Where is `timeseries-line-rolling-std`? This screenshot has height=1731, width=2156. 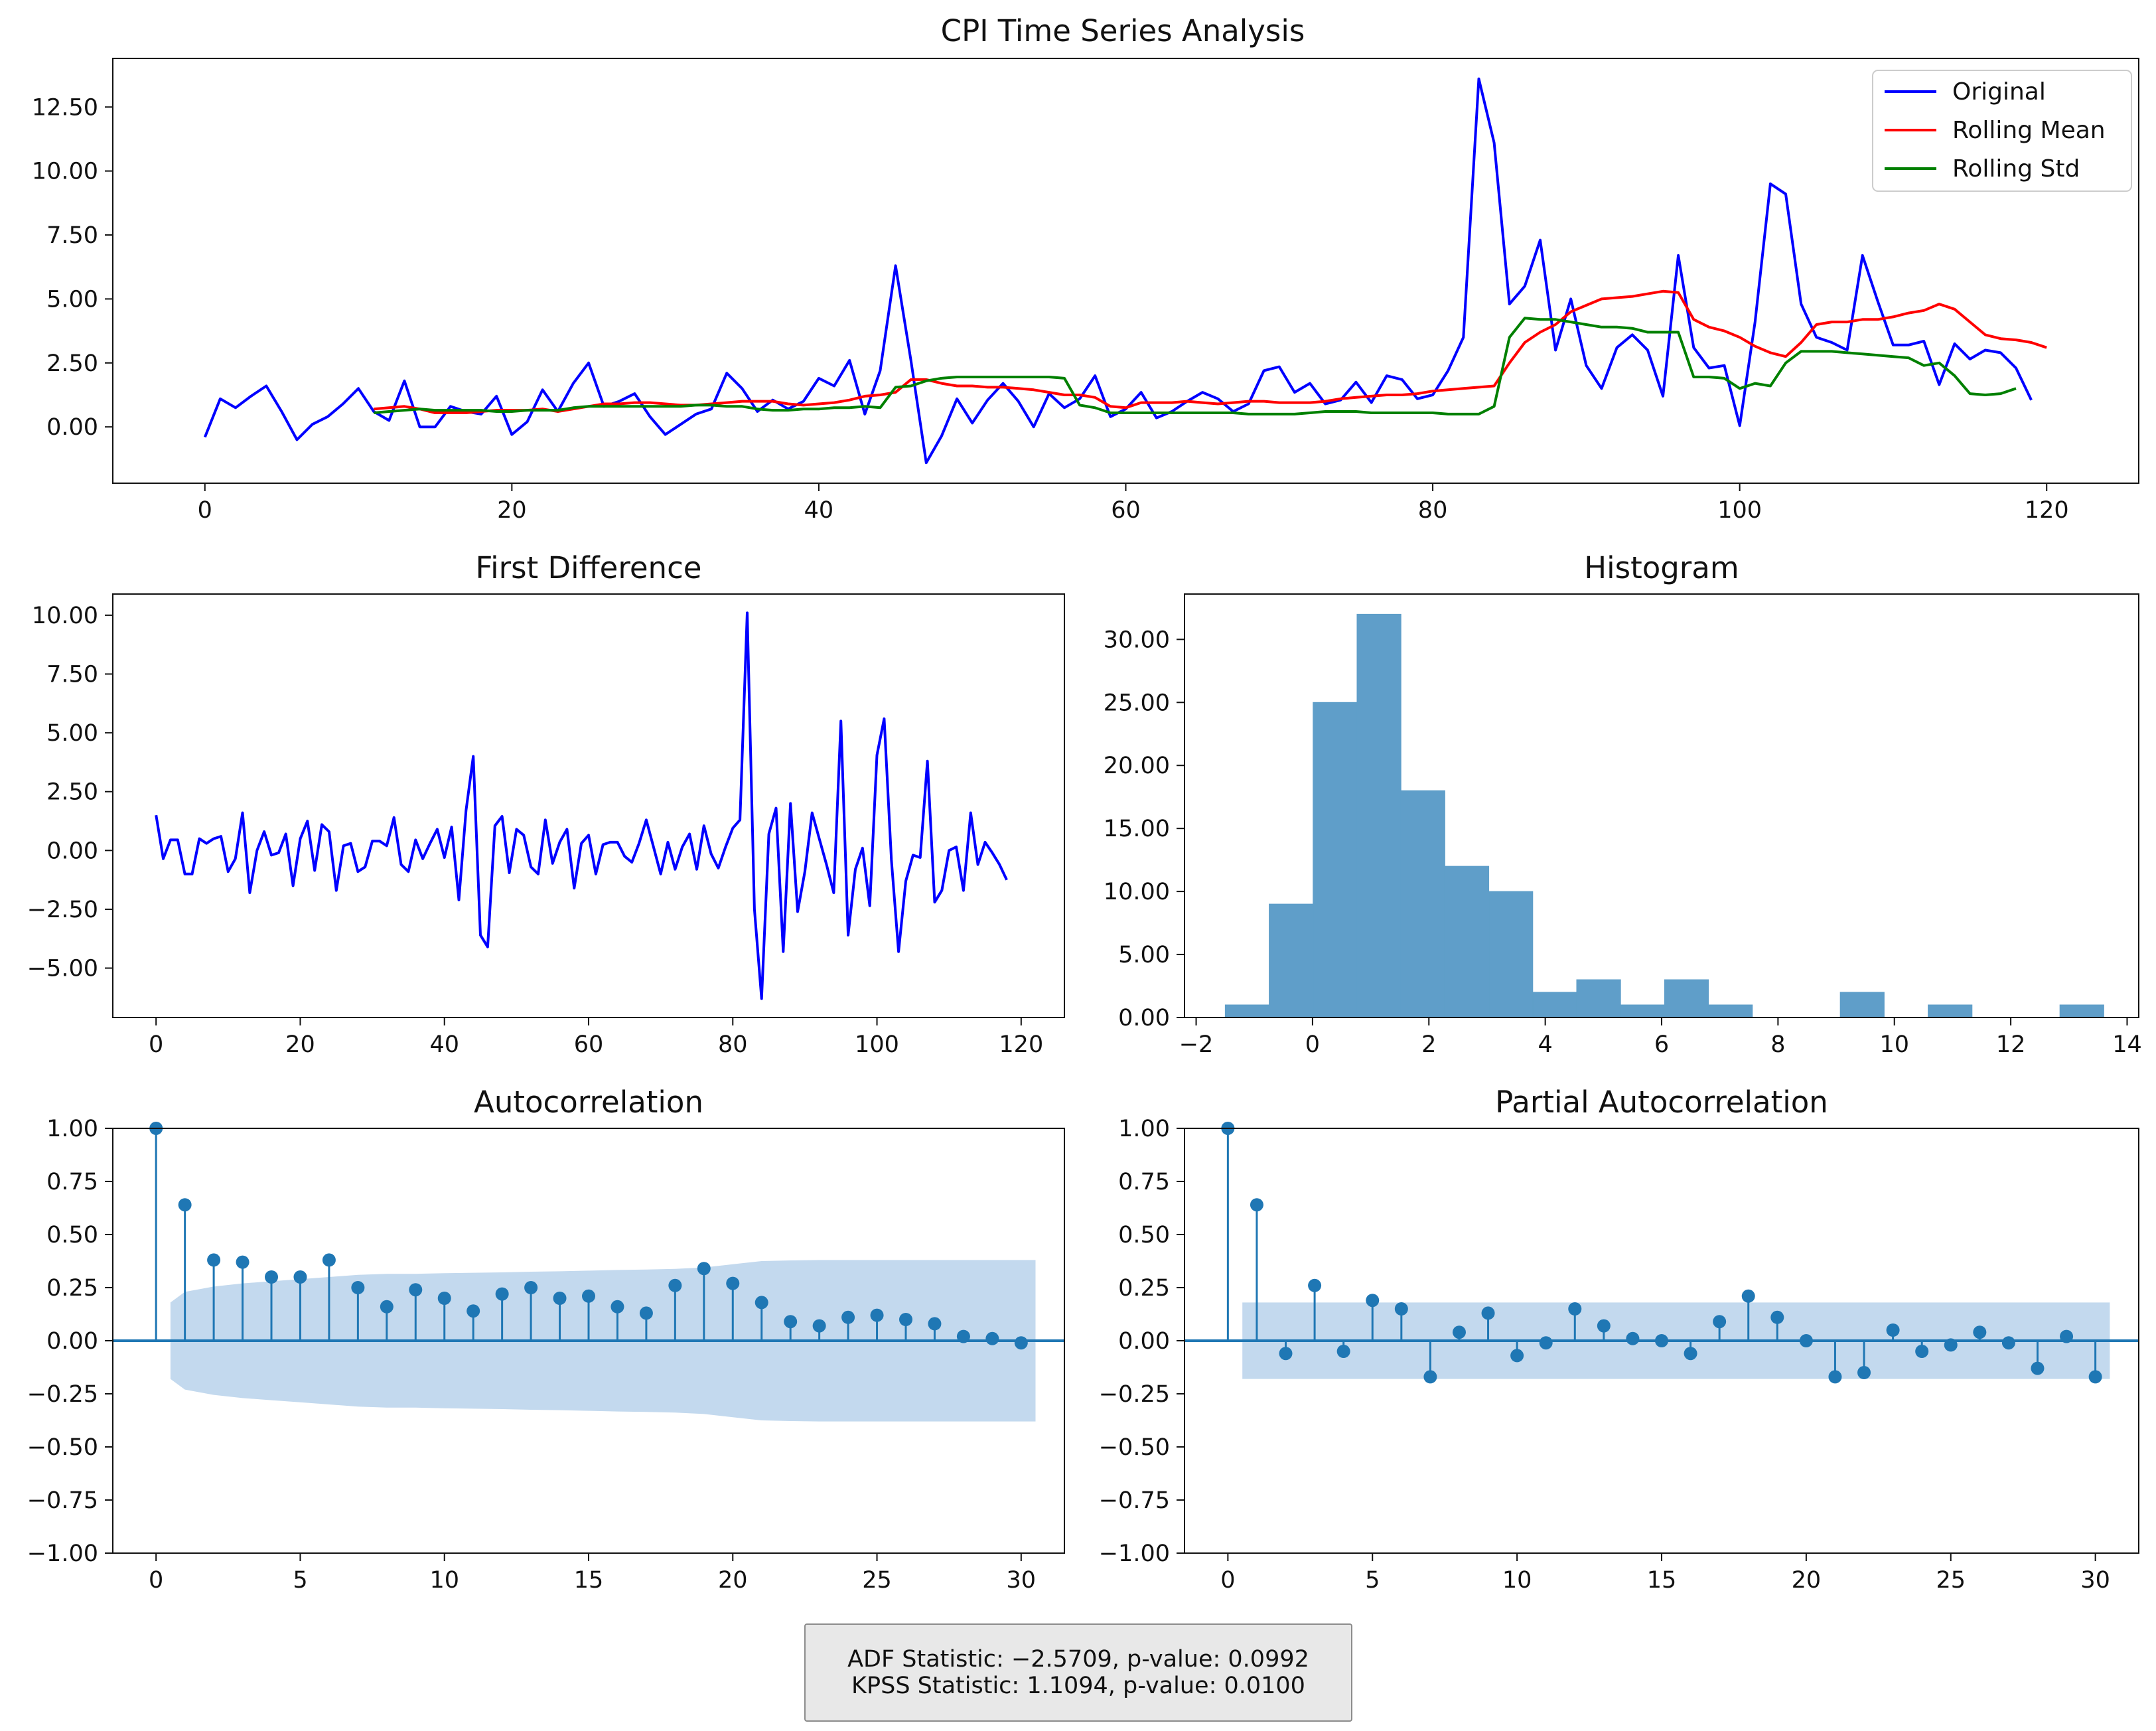
timeseries-line-rolling-std is located at coordinates (1195, 366).